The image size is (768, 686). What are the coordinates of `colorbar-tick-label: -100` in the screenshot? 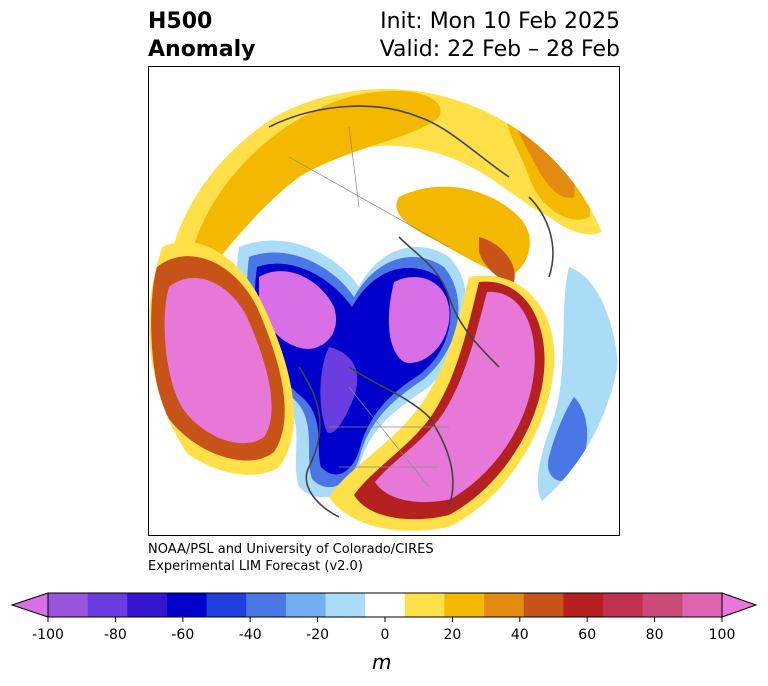 It's located at (48, 635).